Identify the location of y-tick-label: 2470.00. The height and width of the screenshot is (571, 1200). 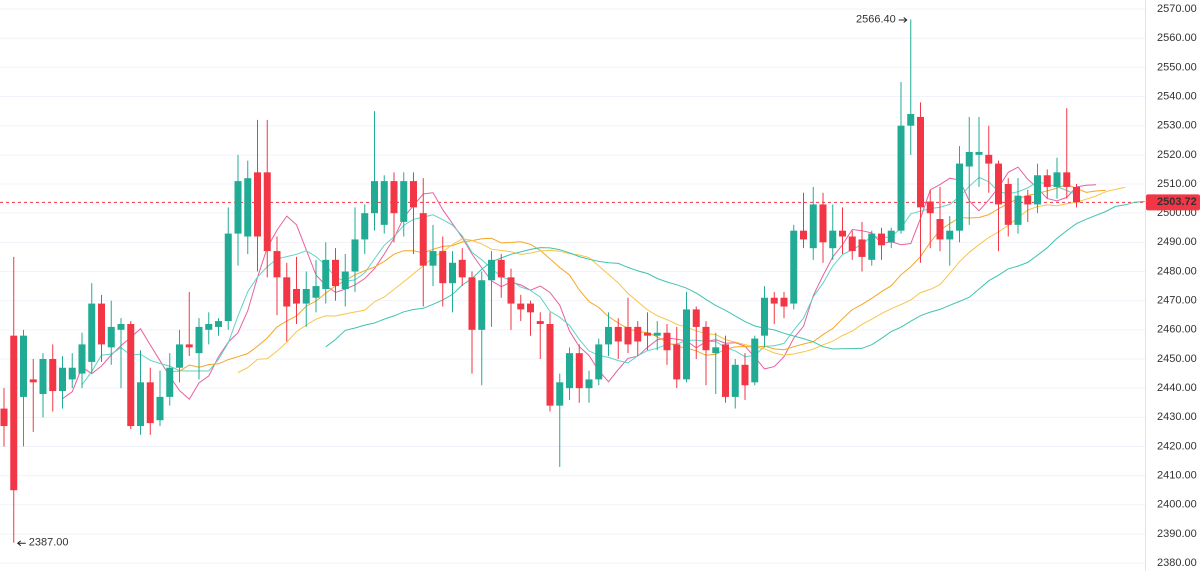
(1177, 301).